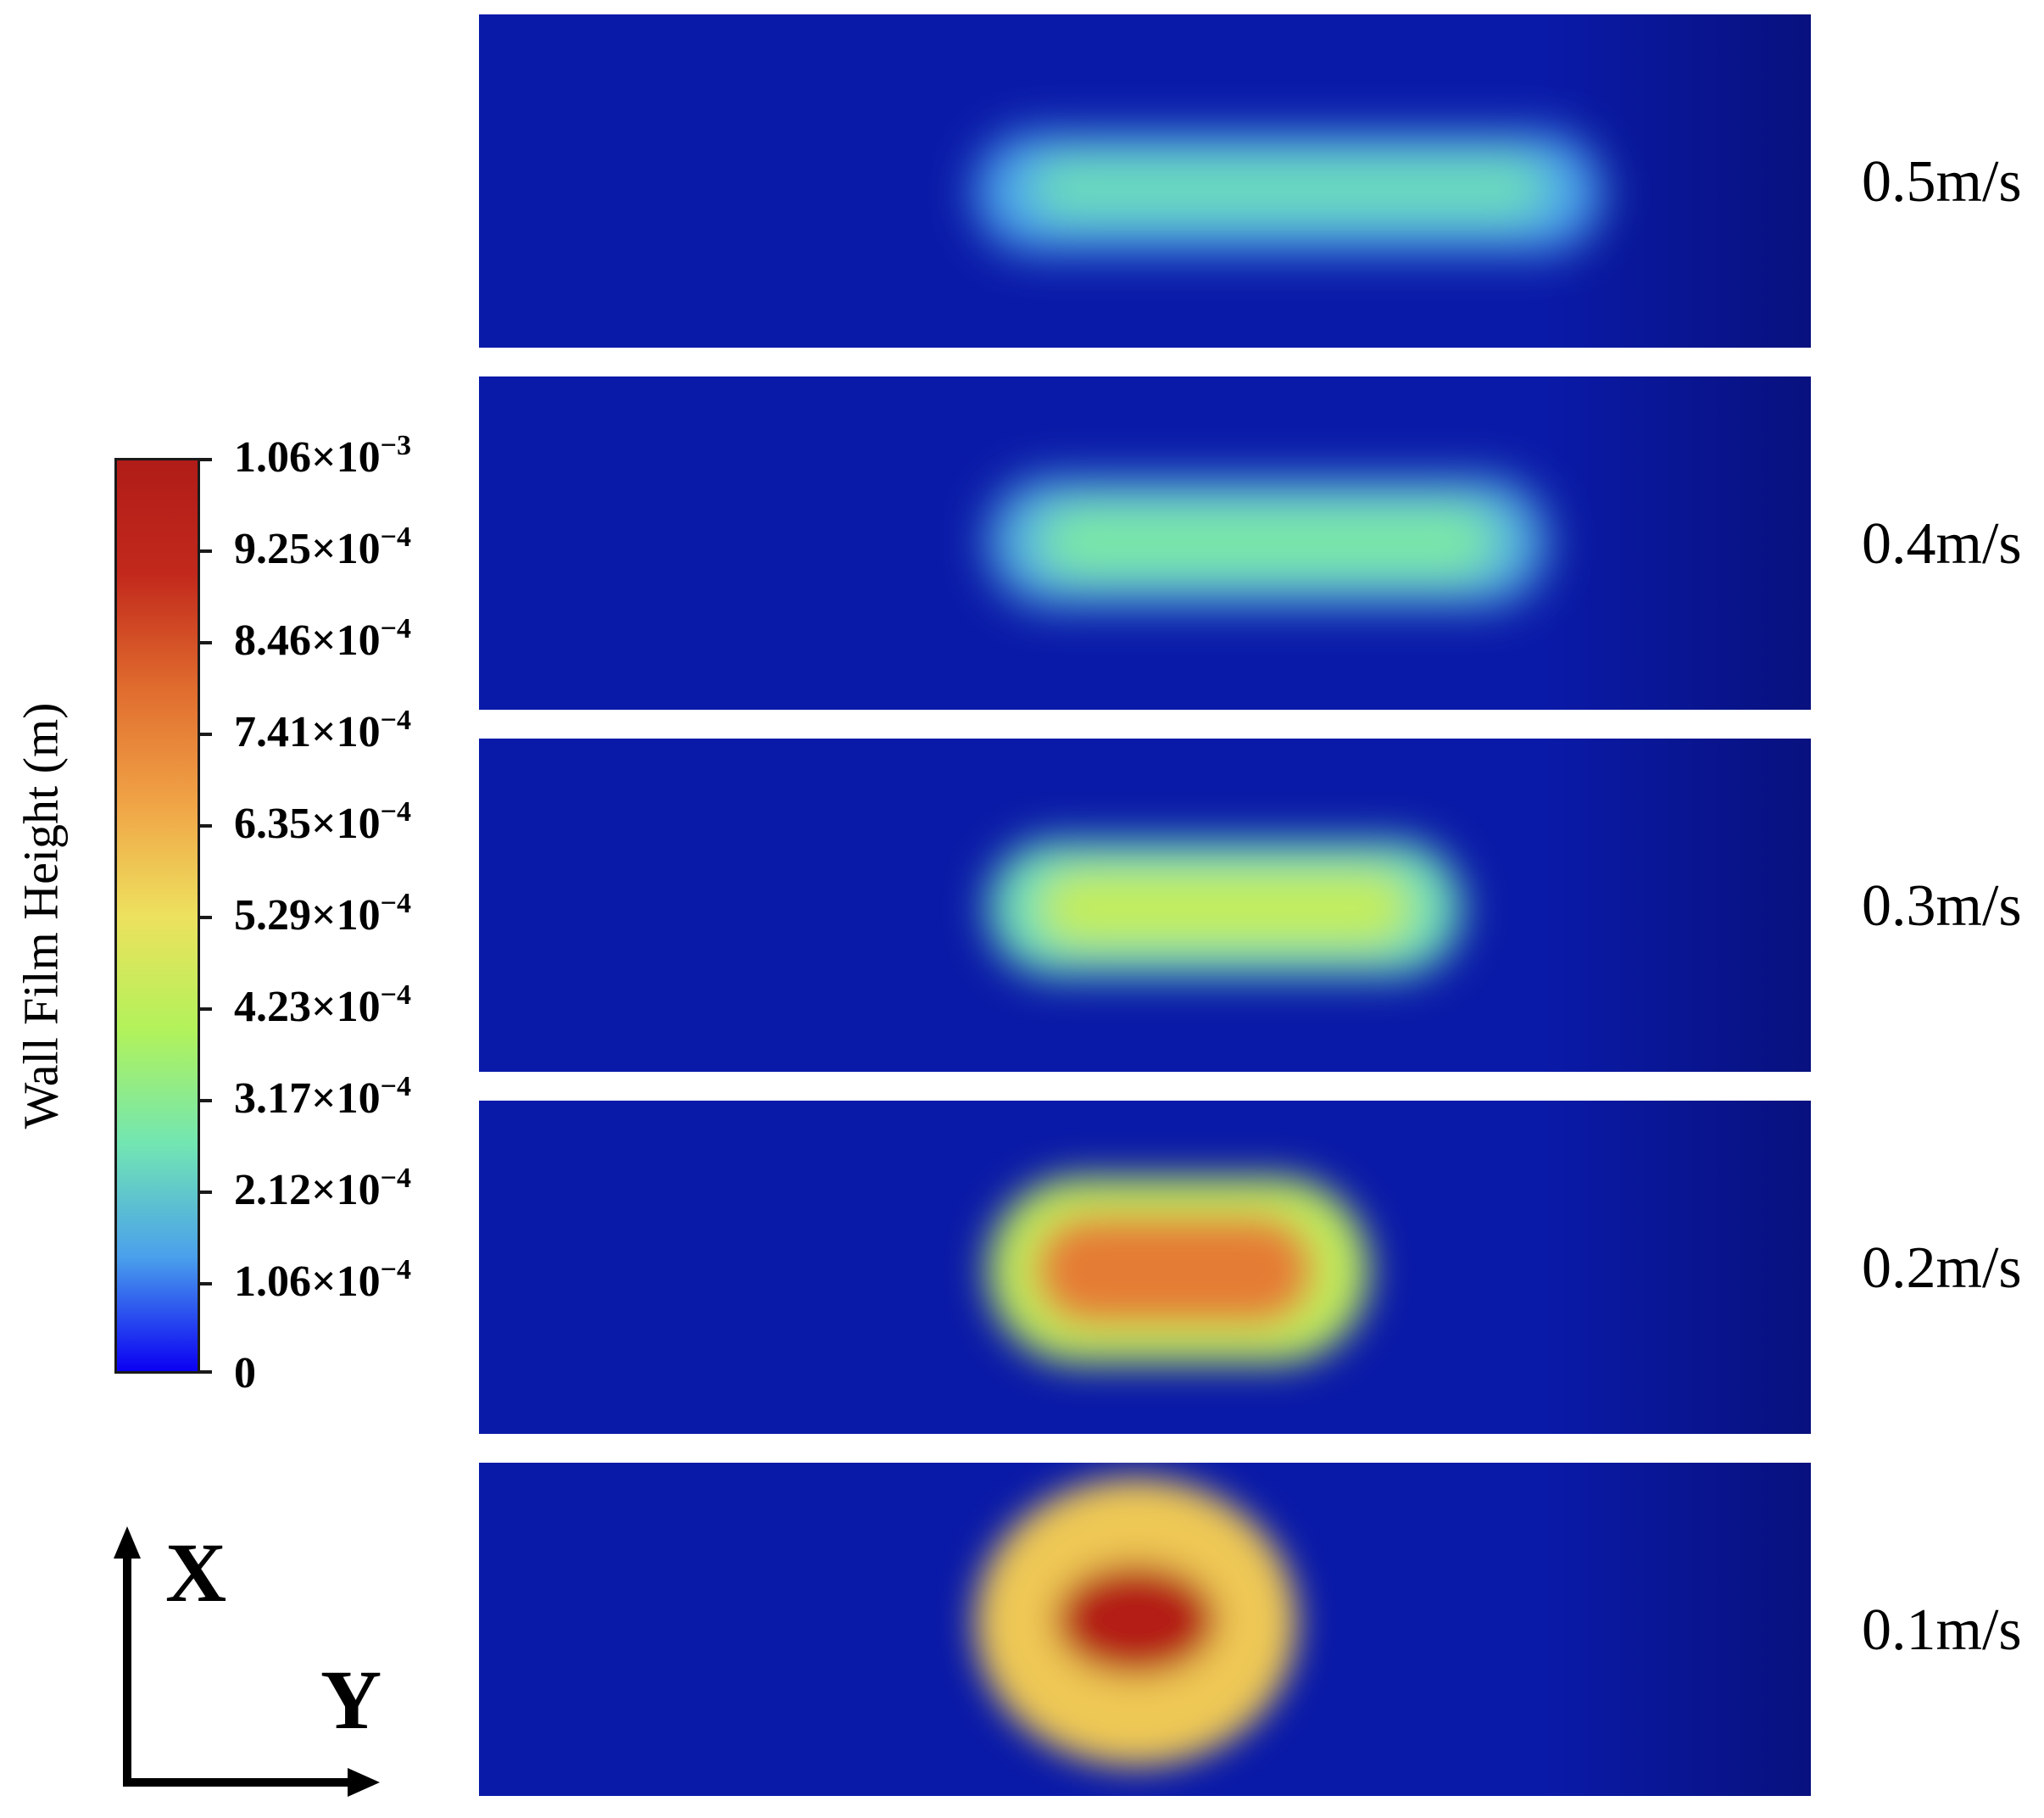  Describe the element at coordinates (323, 1005) in the screenshot. I see `colorbar-tick-label: 4.23×10⁻⁴` at that location.